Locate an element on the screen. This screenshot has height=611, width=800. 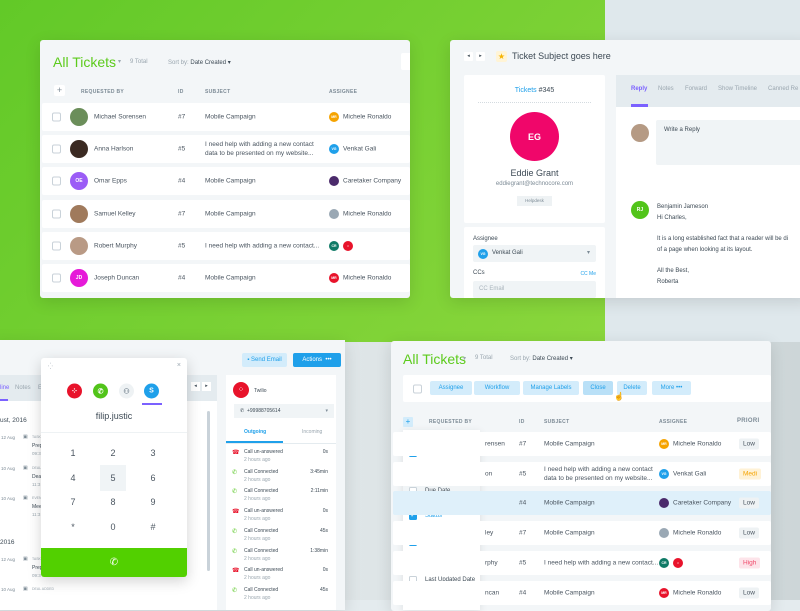
manage-labels-button: Manage Labels is located at coordinates (551, 388).